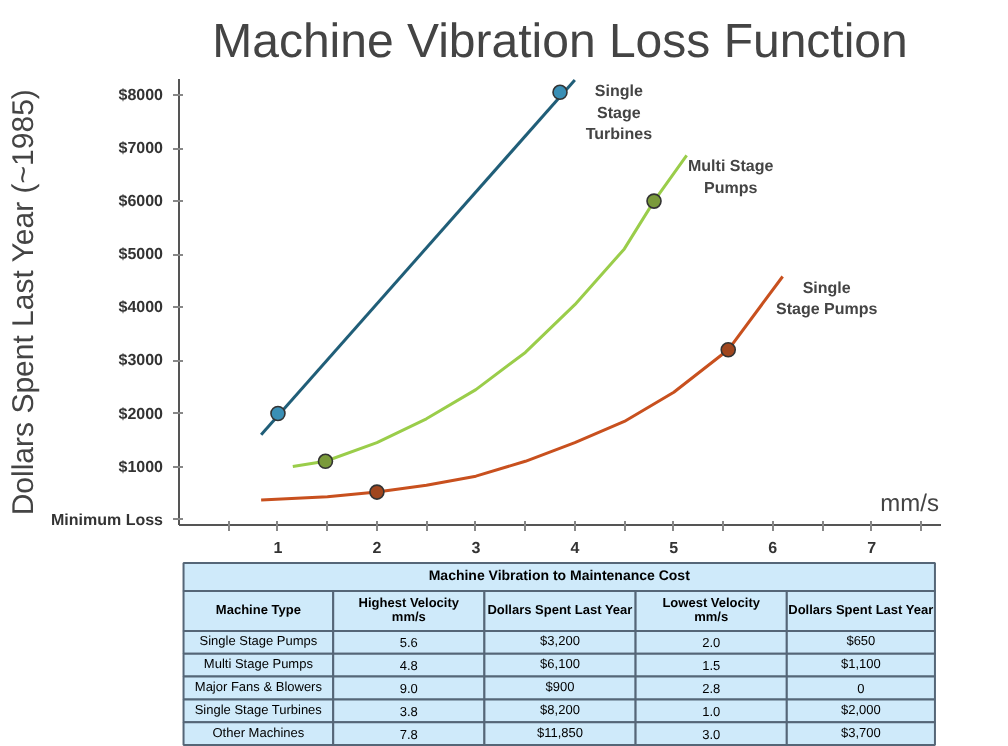  Describe the element at coordinates (141, 307) in the screenshot. I see `y-tick-label: $4000` at that location.